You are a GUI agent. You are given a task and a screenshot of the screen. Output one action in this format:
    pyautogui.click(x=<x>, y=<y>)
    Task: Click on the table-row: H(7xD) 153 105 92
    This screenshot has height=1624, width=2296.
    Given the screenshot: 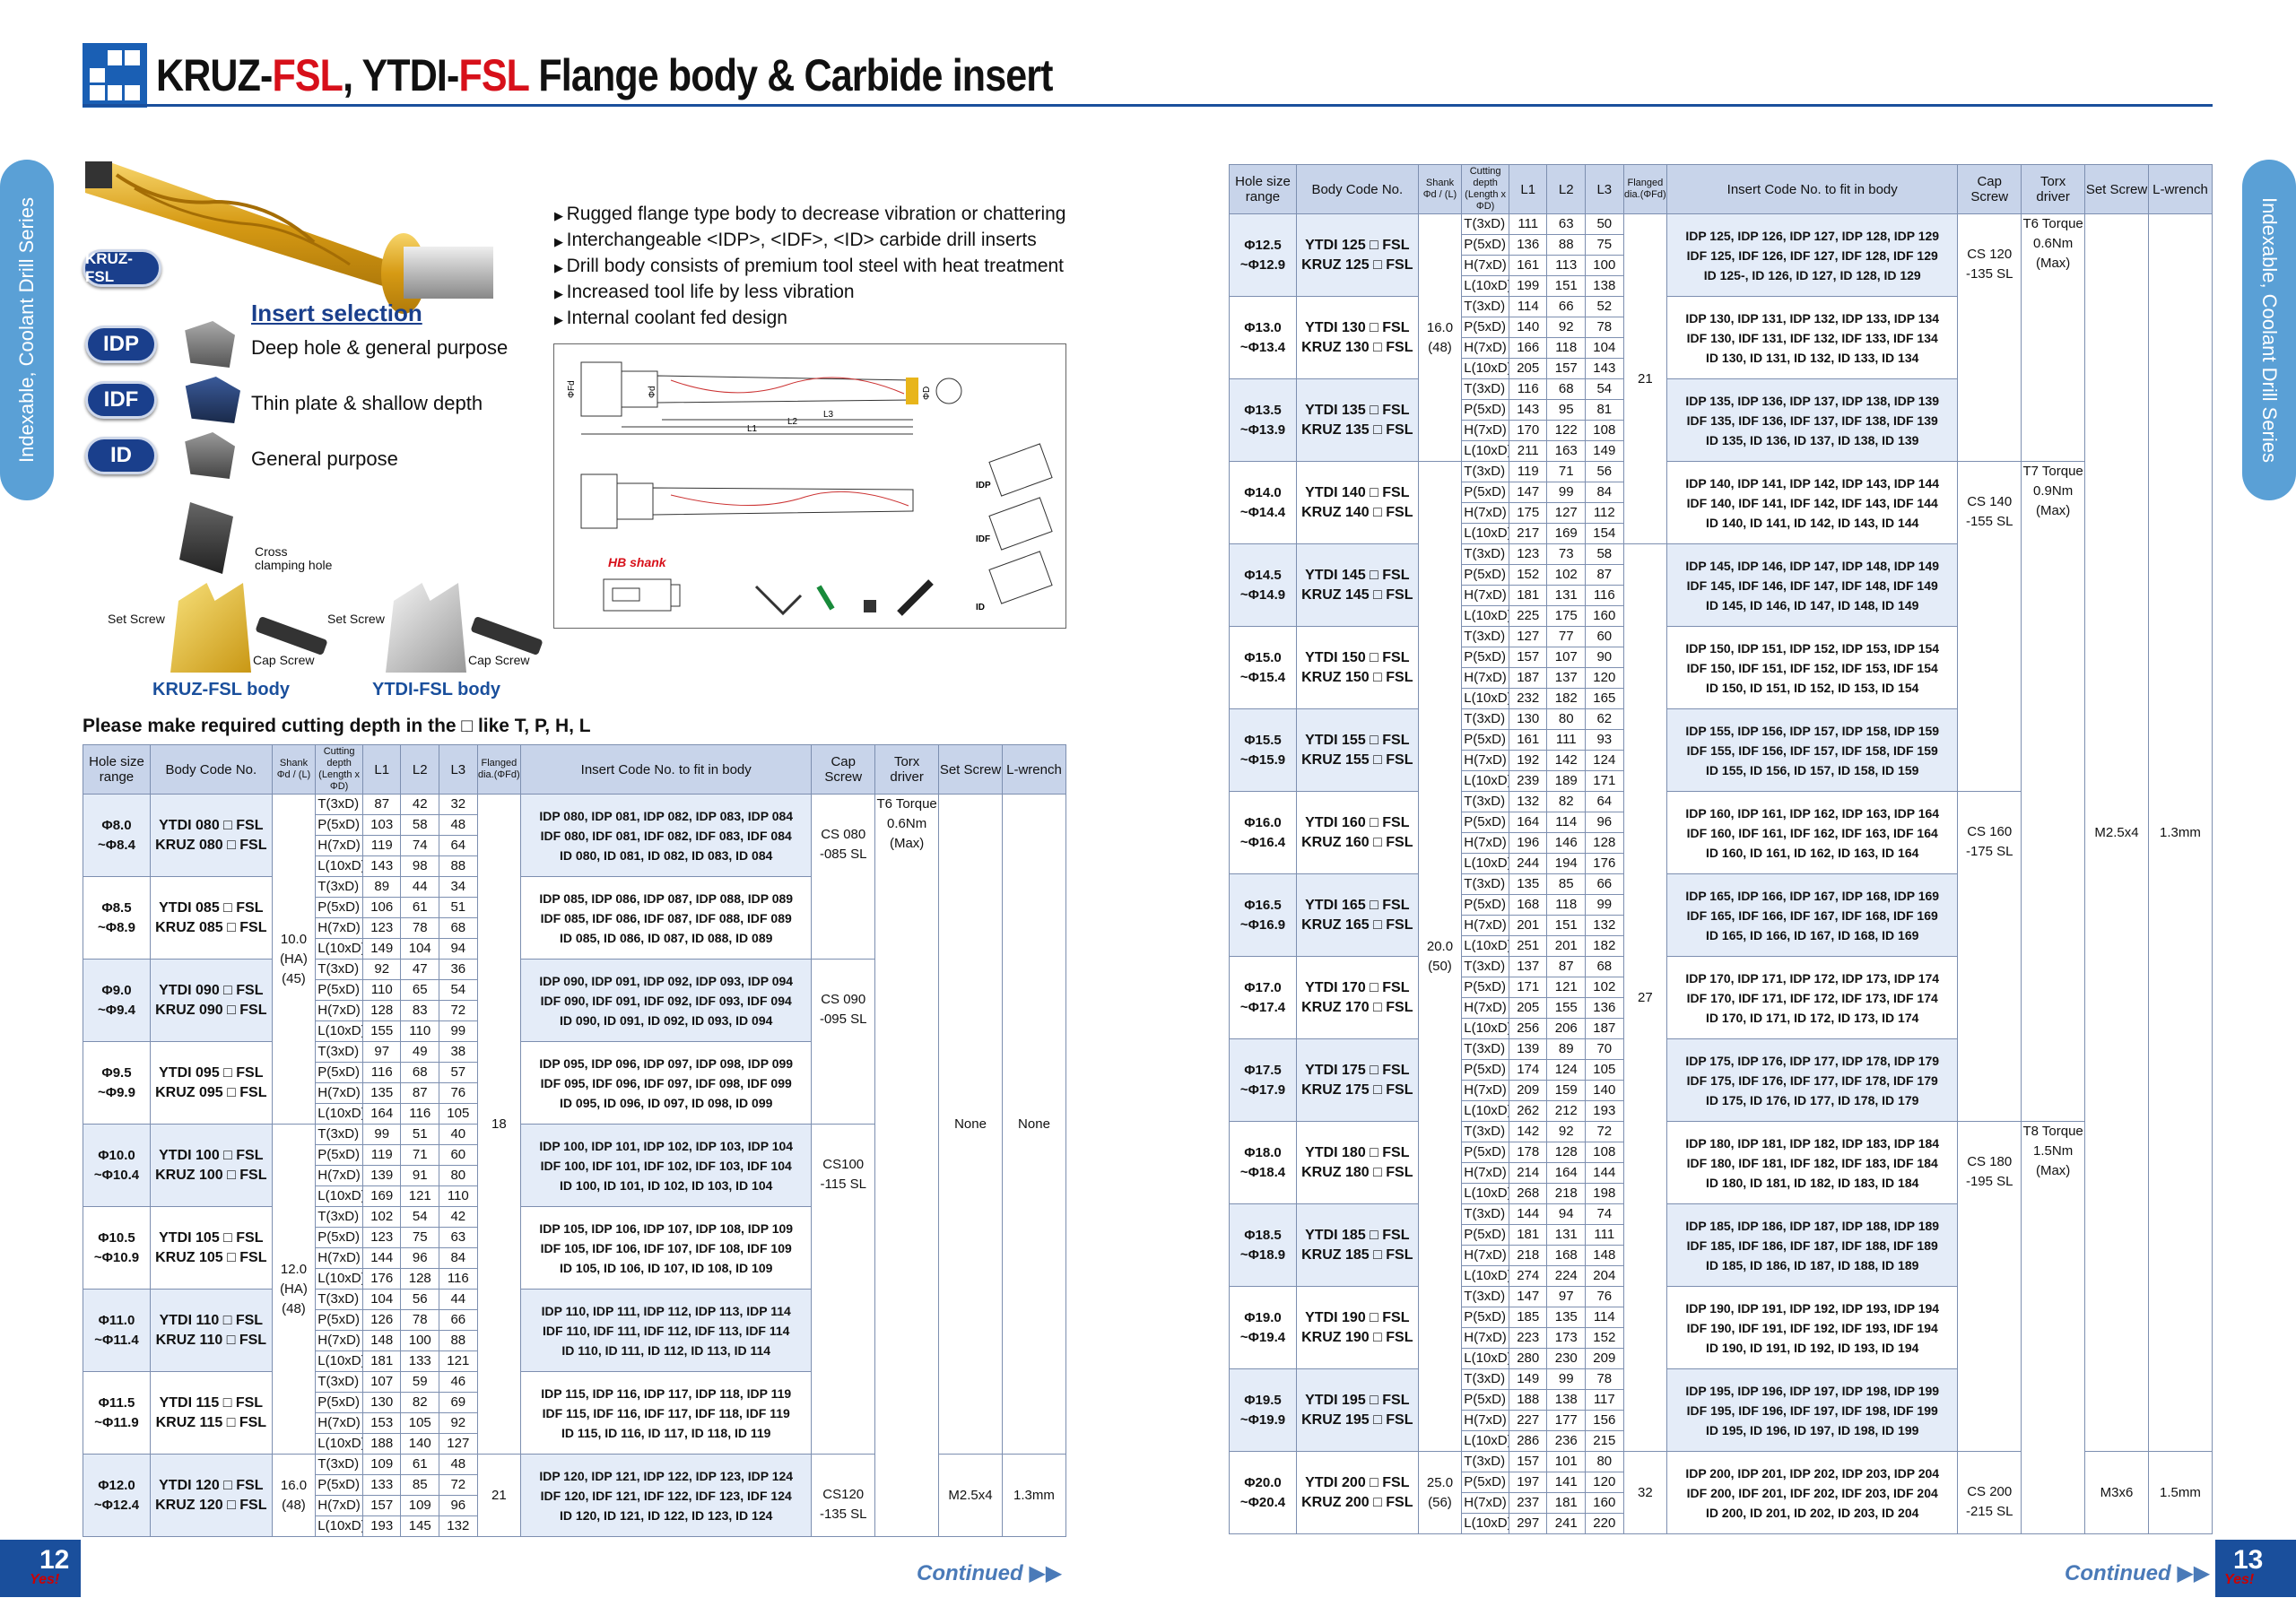 What is the action you would take?
    pyautogui.click(x=574, y=1423)
    